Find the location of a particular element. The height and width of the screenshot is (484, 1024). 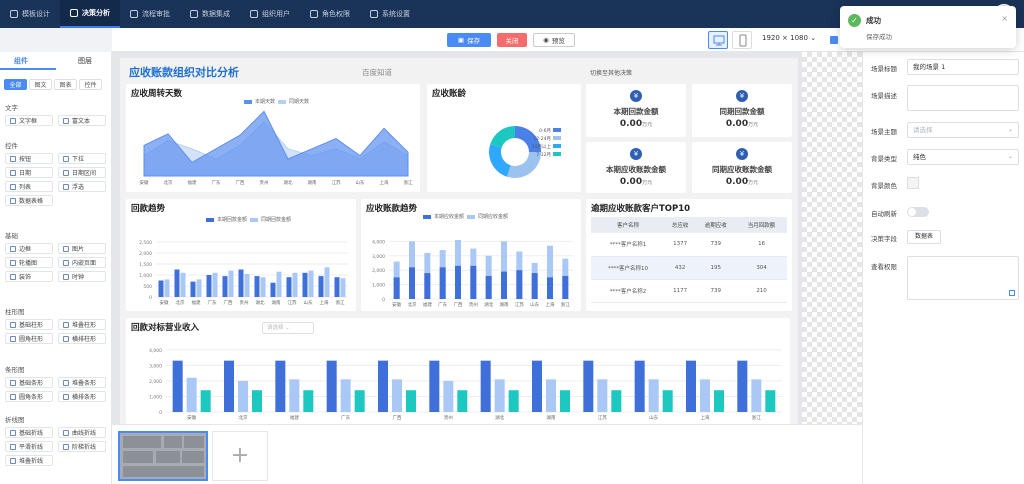

bg-type-select: 纯色 ⌄ is located at coordinates (963, 157).